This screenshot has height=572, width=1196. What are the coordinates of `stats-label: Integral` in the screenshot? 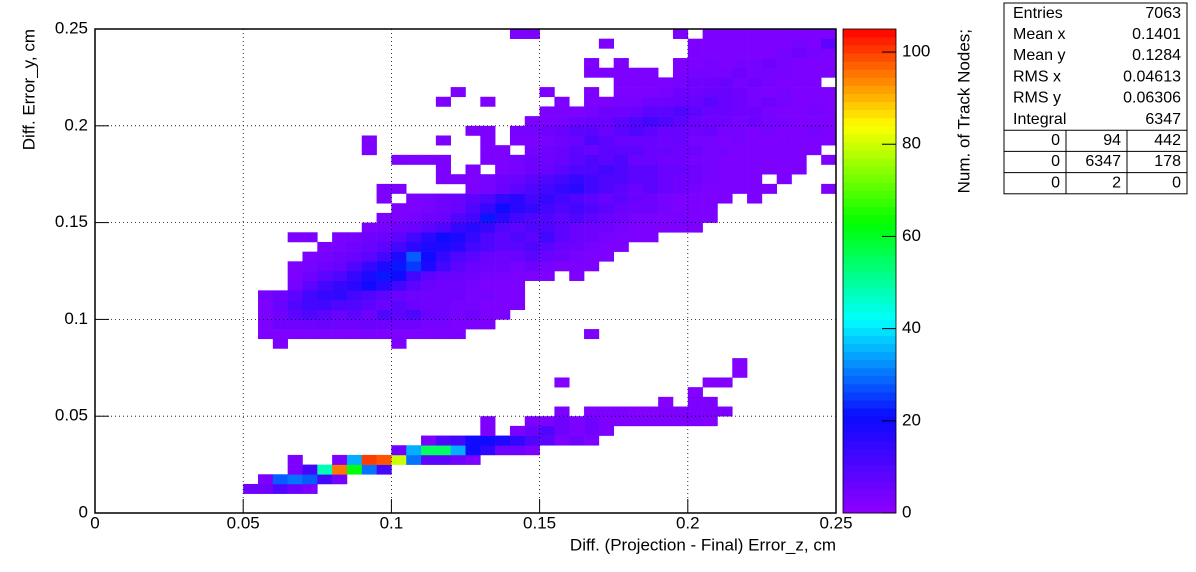 It's located at (1039, 119).